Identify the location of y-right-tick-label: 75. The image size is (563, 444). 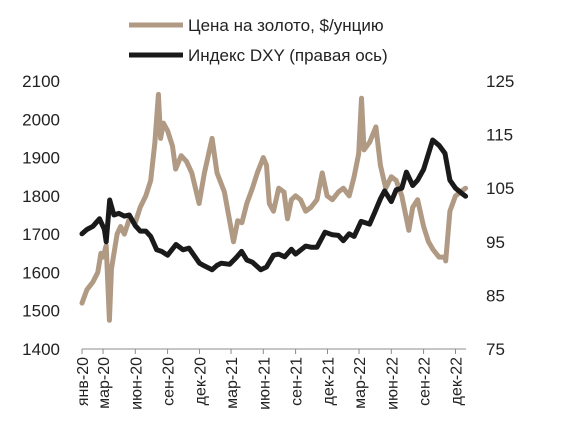
(495, 349).